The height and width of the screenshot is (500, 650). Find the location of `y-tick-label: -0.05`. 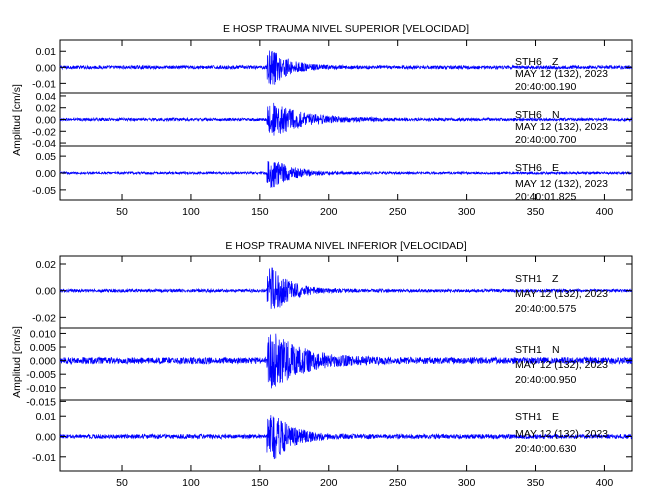

y-tick-label: -0.05 is located at coordinates (44, 191).